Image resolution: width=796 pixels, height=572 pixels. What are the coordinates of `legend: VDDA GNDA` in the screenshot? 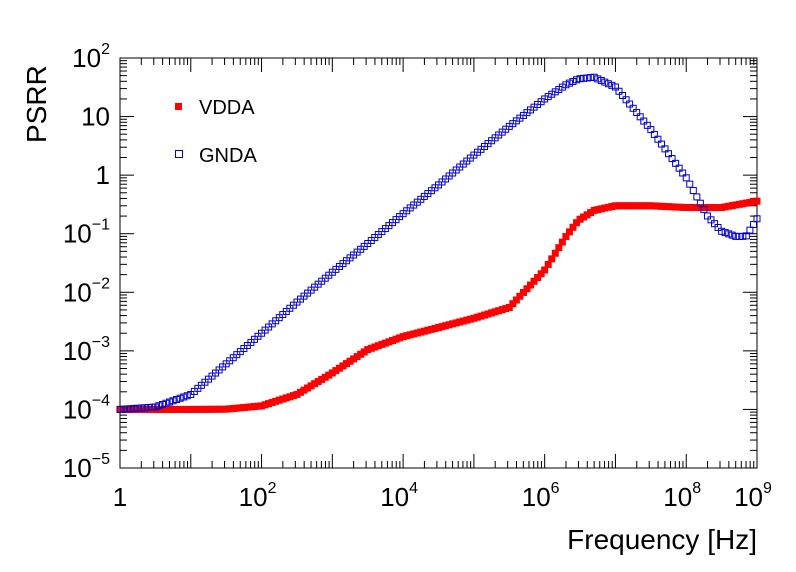 It's located at (216, 132).